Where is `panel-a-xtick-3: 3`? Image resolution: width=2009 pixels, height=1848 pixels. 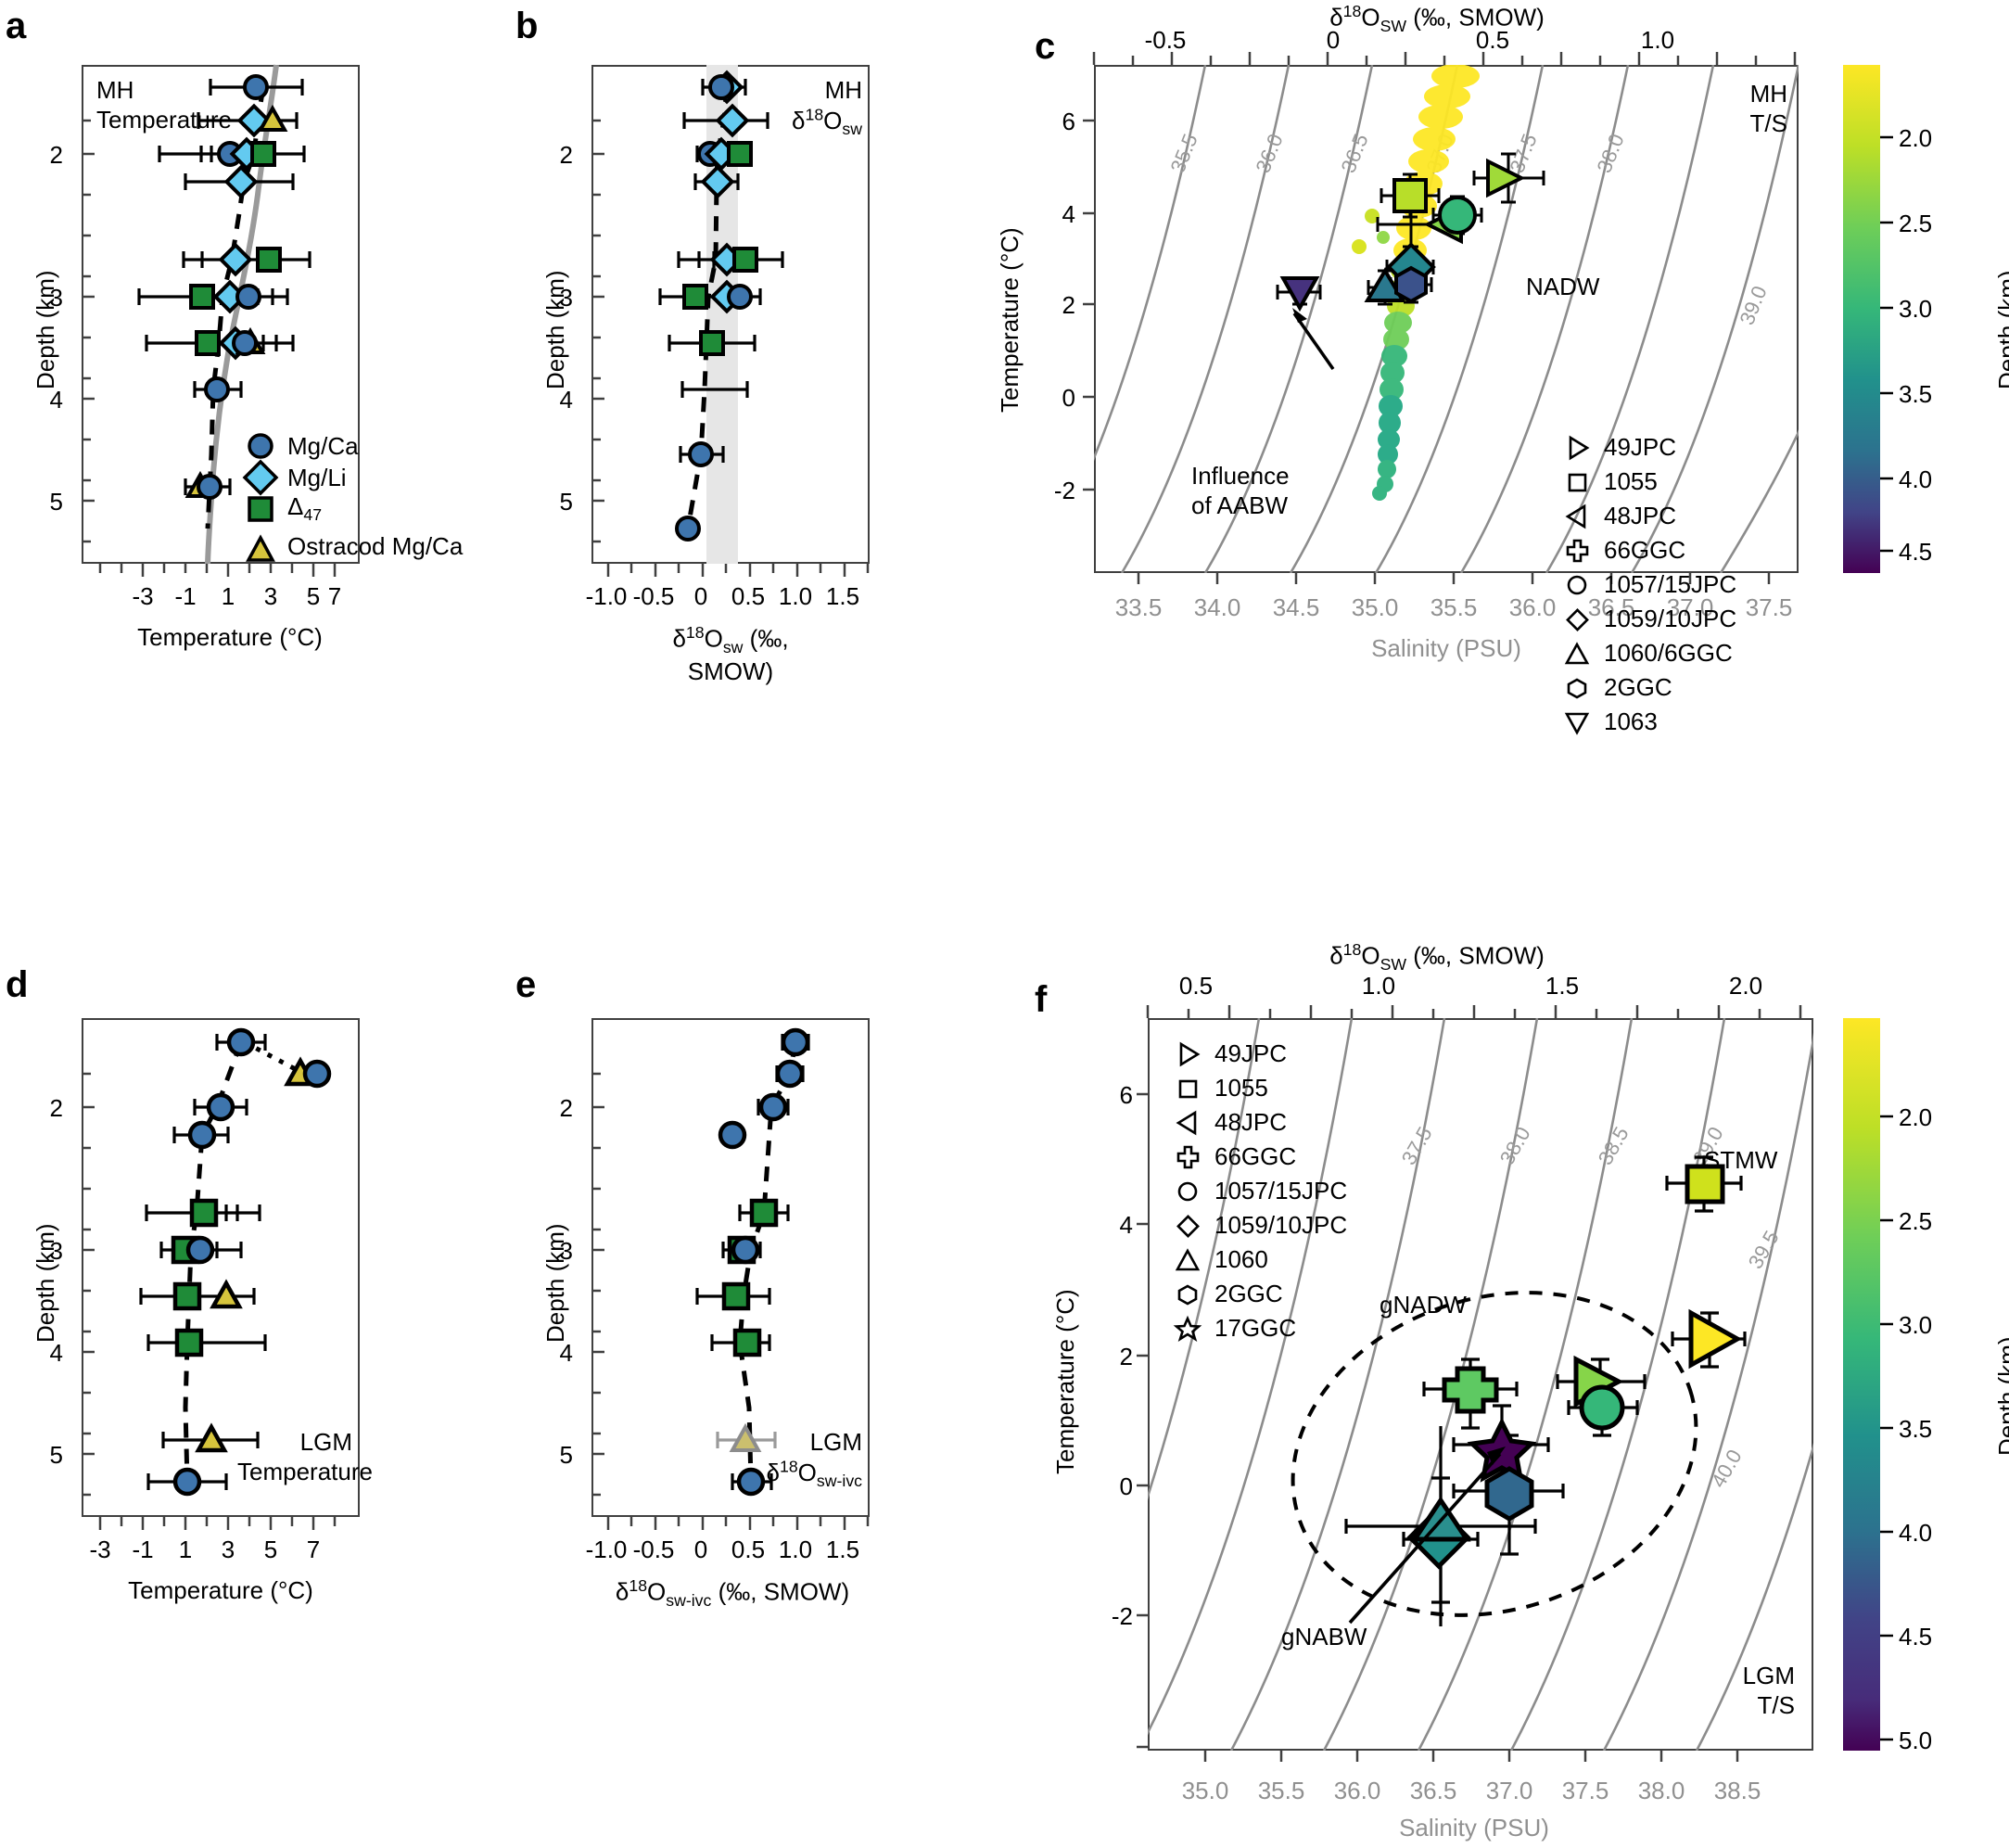 panel-a-xtick-3: 3 is located at coordinates (270, 596).